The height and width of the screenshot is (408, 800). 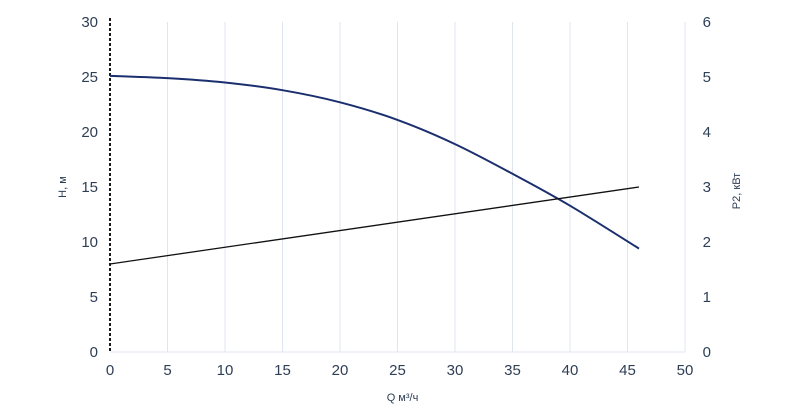 What do you see at coordinates (570, 370) in the screenshot?
I see `x-tick-label: 40` at bounding box center [570, 370].